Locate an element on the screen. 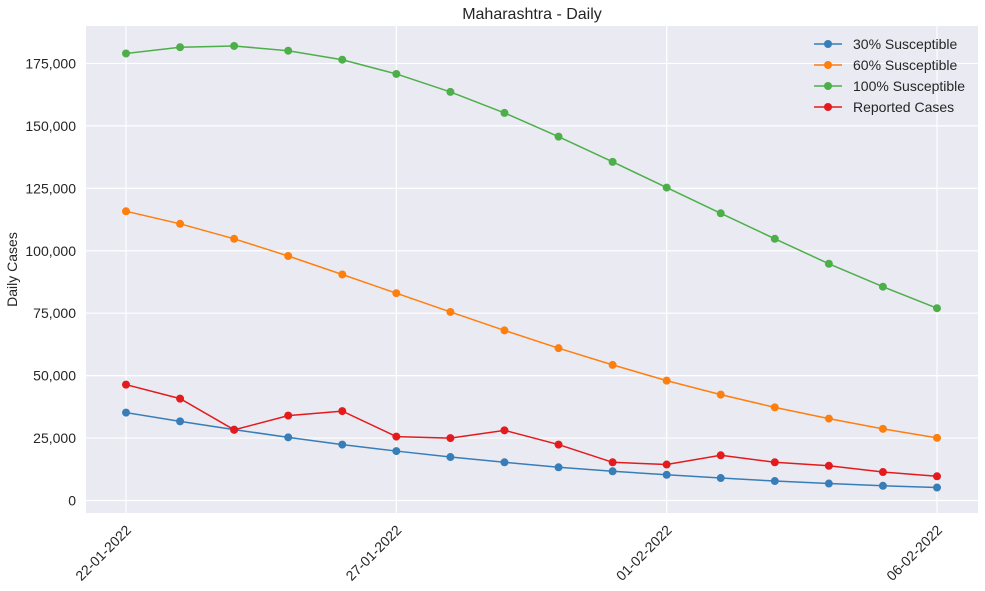  legend-item: 60% Susceptible is located at coordinates (886, 65).